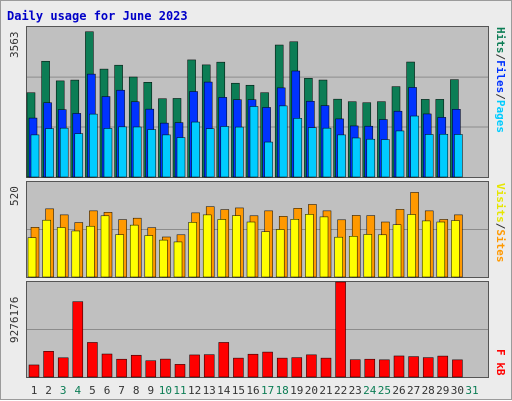 The image size is (512, 401). Describe the element at coordinates (48, 390) in the screenshot. I see `x-tick-label: 2` at that location.